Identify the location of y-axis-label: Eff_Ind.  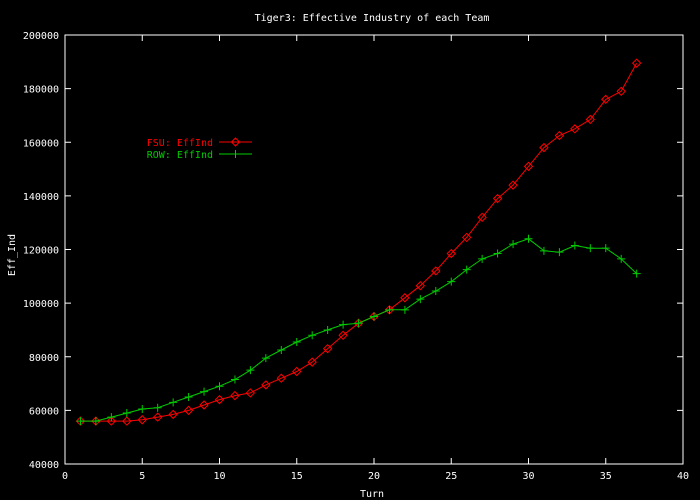
(12, 255).